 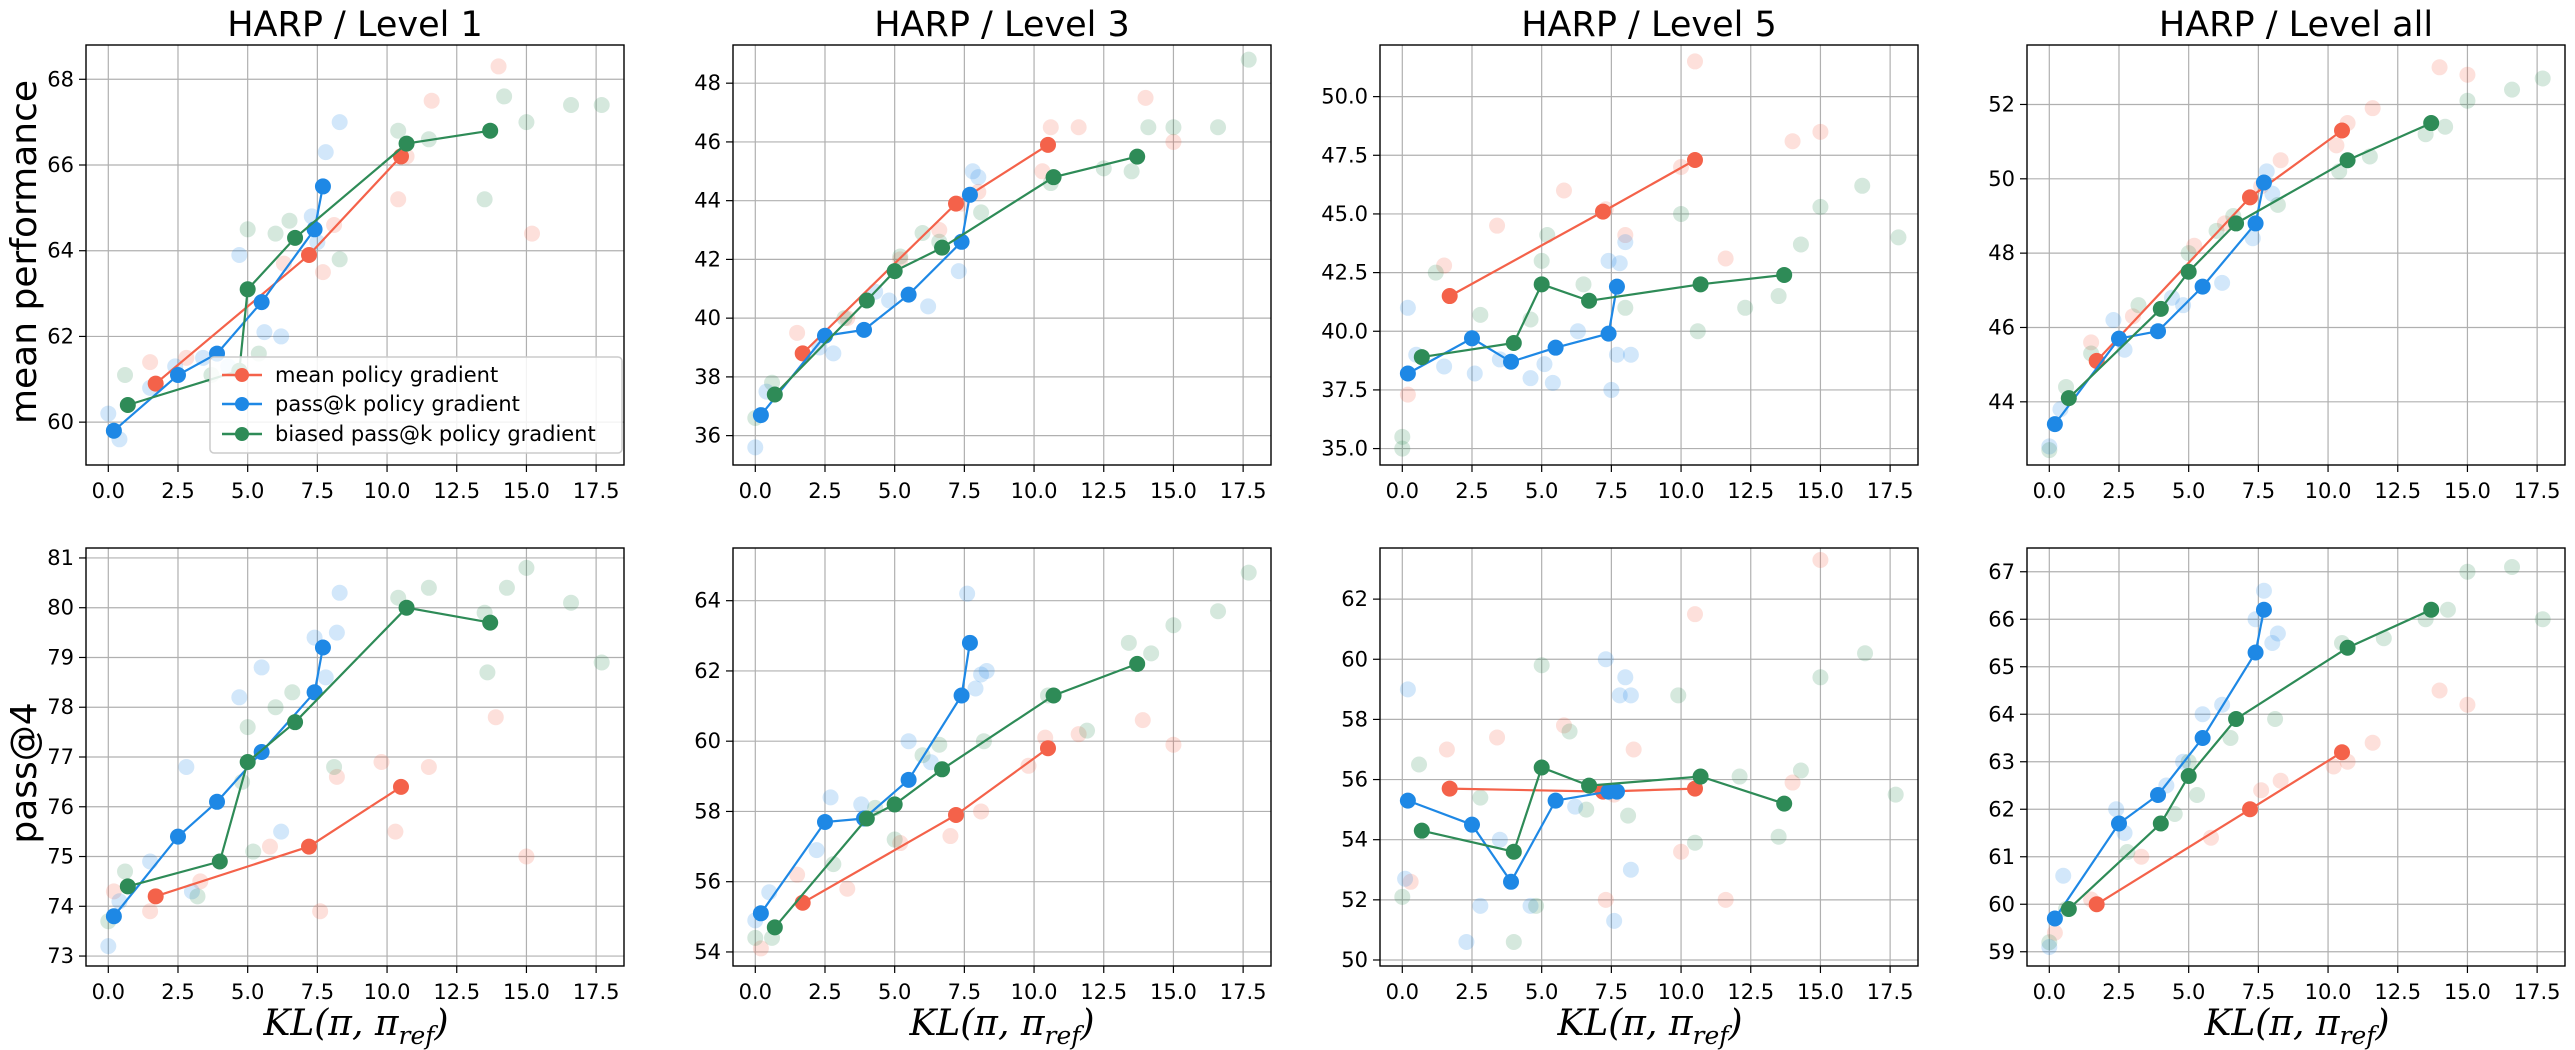 I want to click on y-tick-label: 58, so click(x=707, y=811).